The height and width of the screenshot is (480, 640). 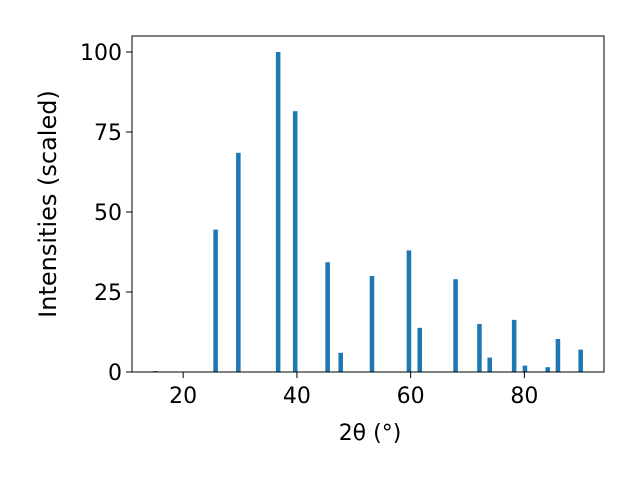 What do you see at coordinates (353, 390) in the screenshot?
I see `x-axis: 20 40 60 80` at bounding box center [353, 390].